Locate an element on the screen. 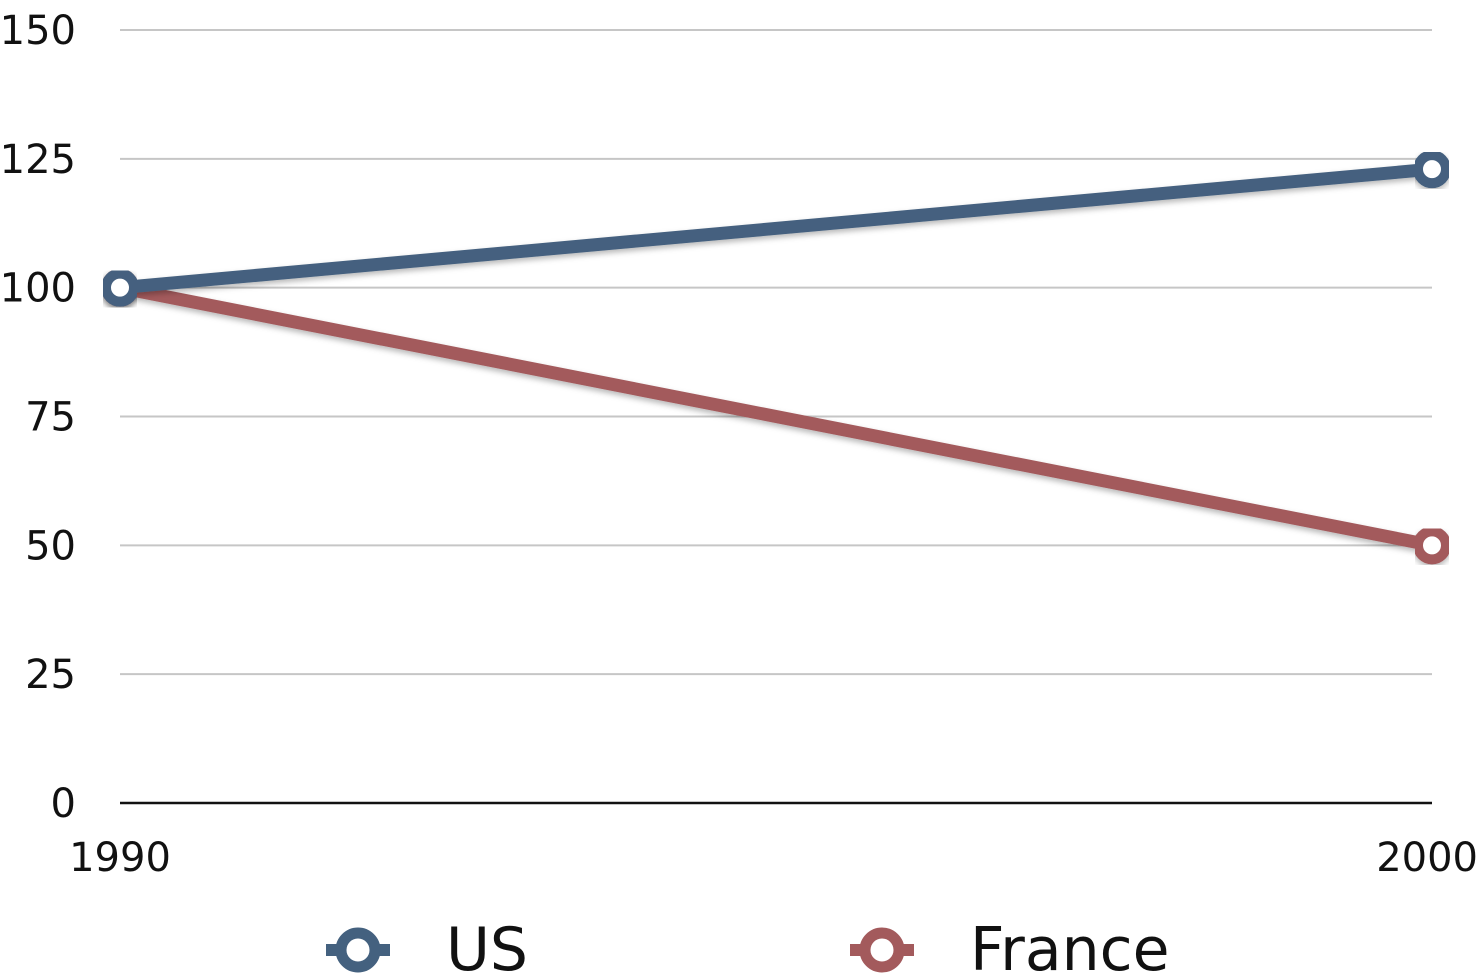 The image size is (1482, 978). legend: US France is located at coordinates (748, 946).